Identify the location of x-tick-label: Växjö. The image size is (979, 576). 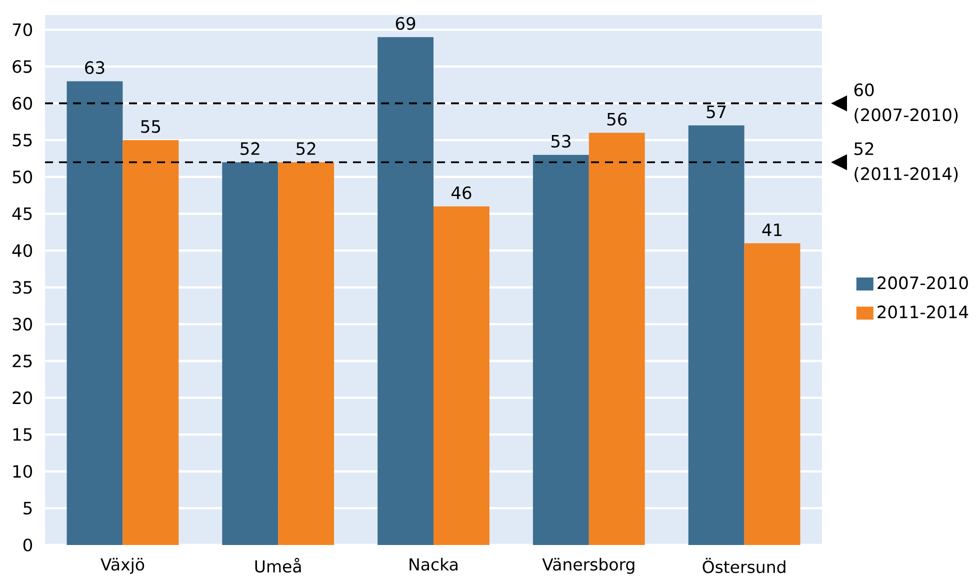
(122, 566).